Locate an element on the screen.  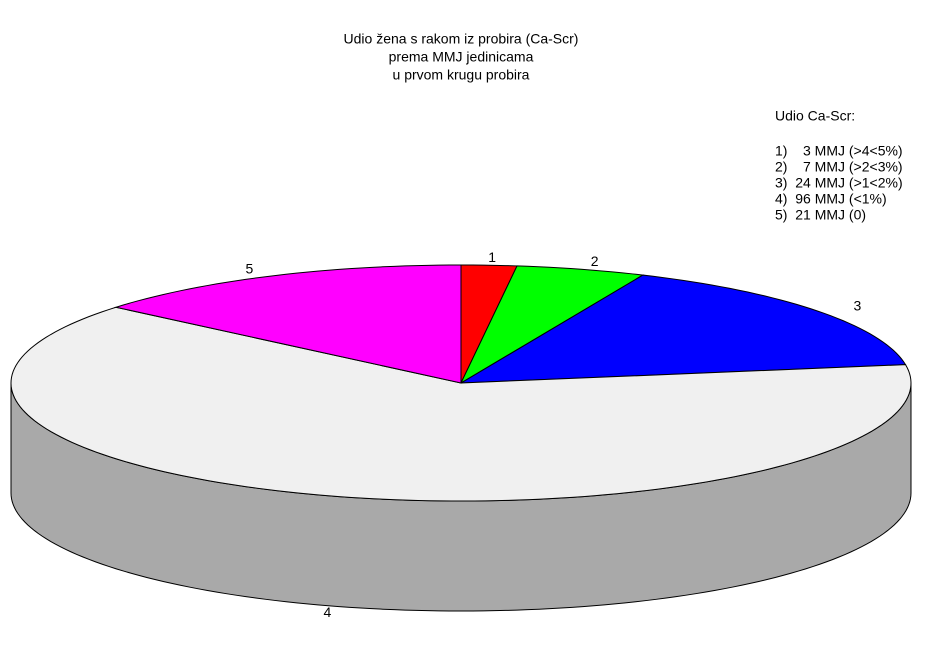
chart-title: prema MMJ jedinicama is located at coordinates (461, 57).